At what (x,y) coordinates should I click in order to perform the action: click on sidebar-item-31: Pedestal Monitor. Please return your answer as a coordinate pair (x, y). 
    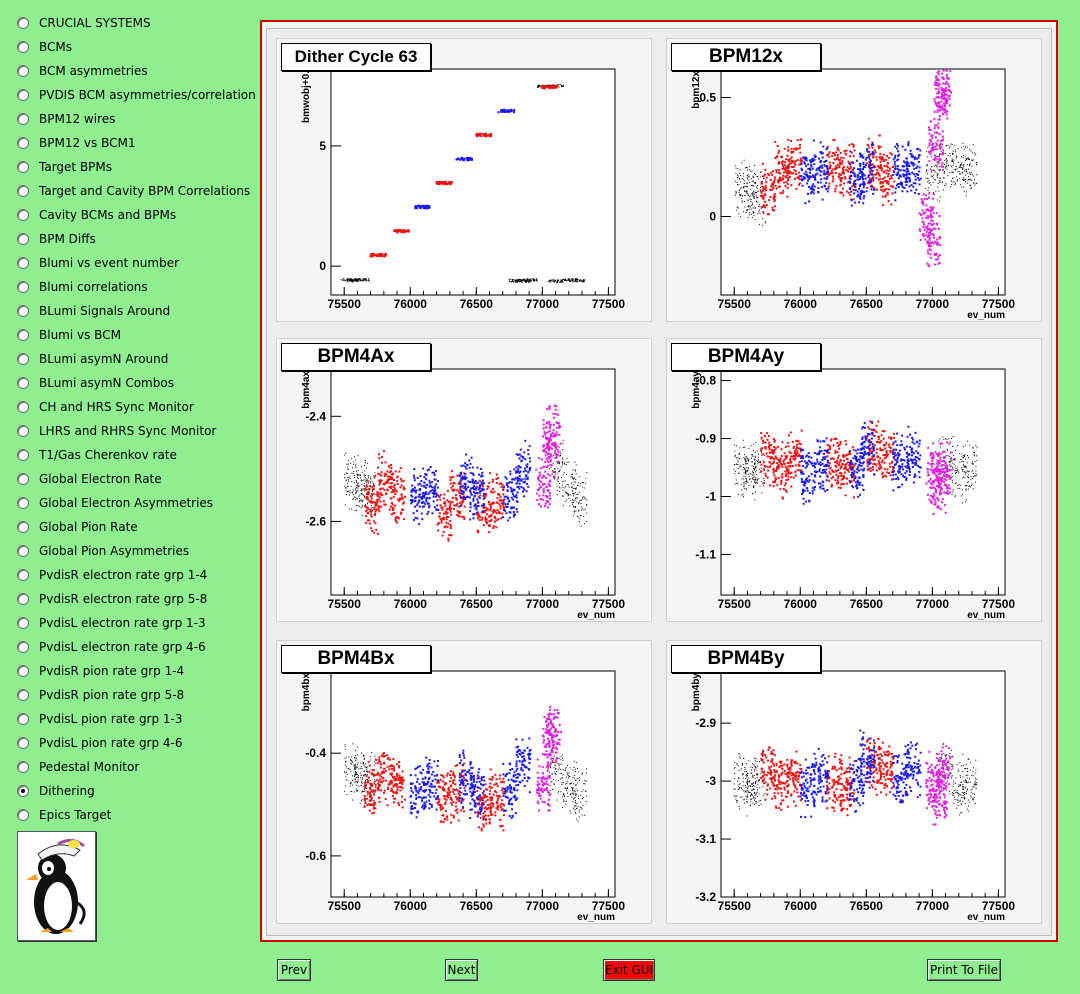
    Looking at the image, I should click on (78, 767).